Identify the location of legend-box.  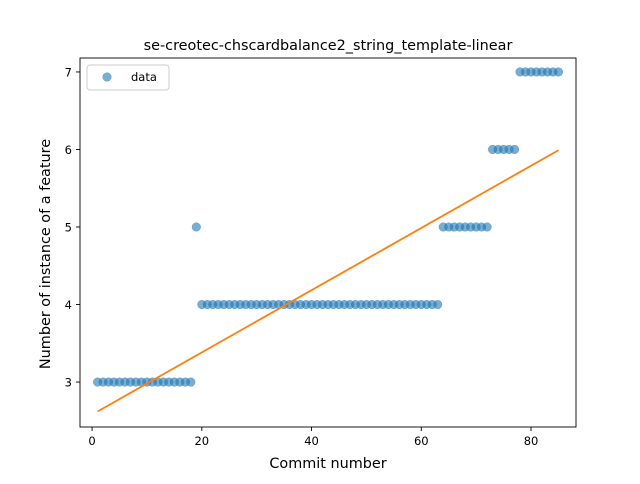
(128, 77).